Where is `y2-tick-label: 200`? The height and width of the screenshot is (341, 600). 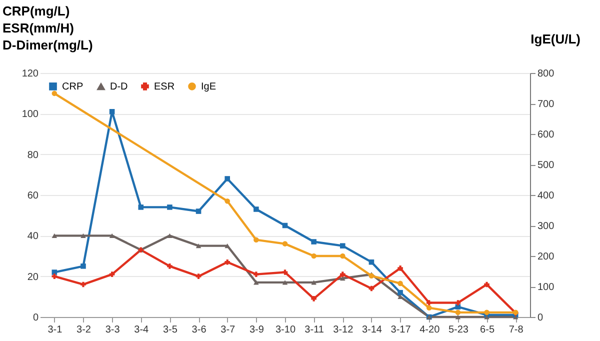 y2-tick-label: 200 is located at coordinates (546, 257).